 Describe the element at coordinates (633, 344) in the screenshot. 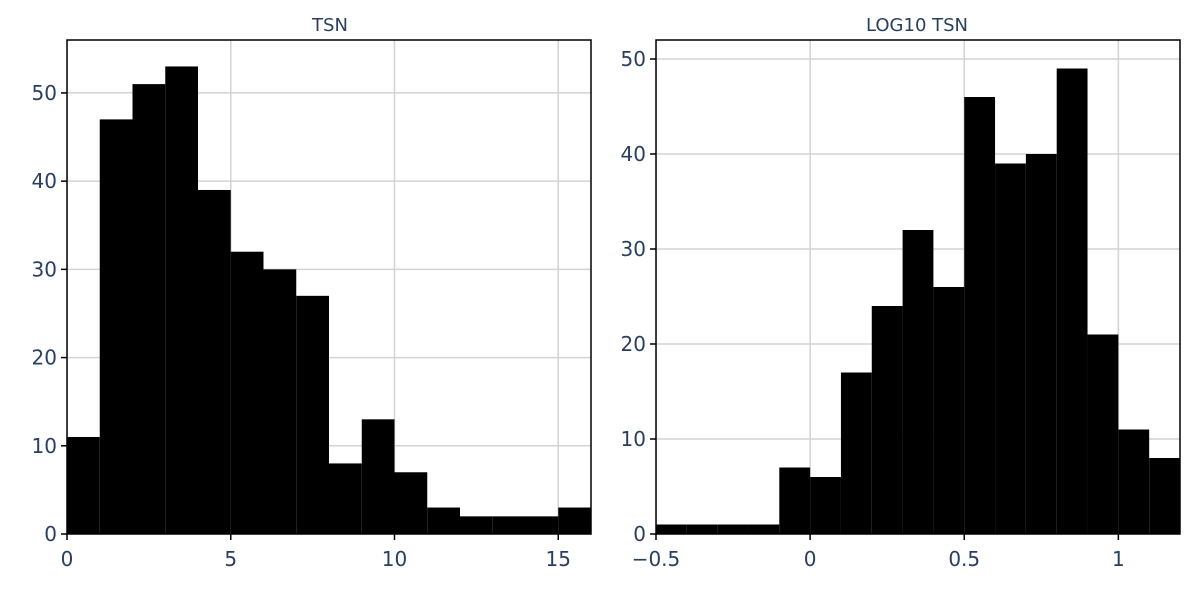

I see `y-tick-label-log10-2: 20` at that location.